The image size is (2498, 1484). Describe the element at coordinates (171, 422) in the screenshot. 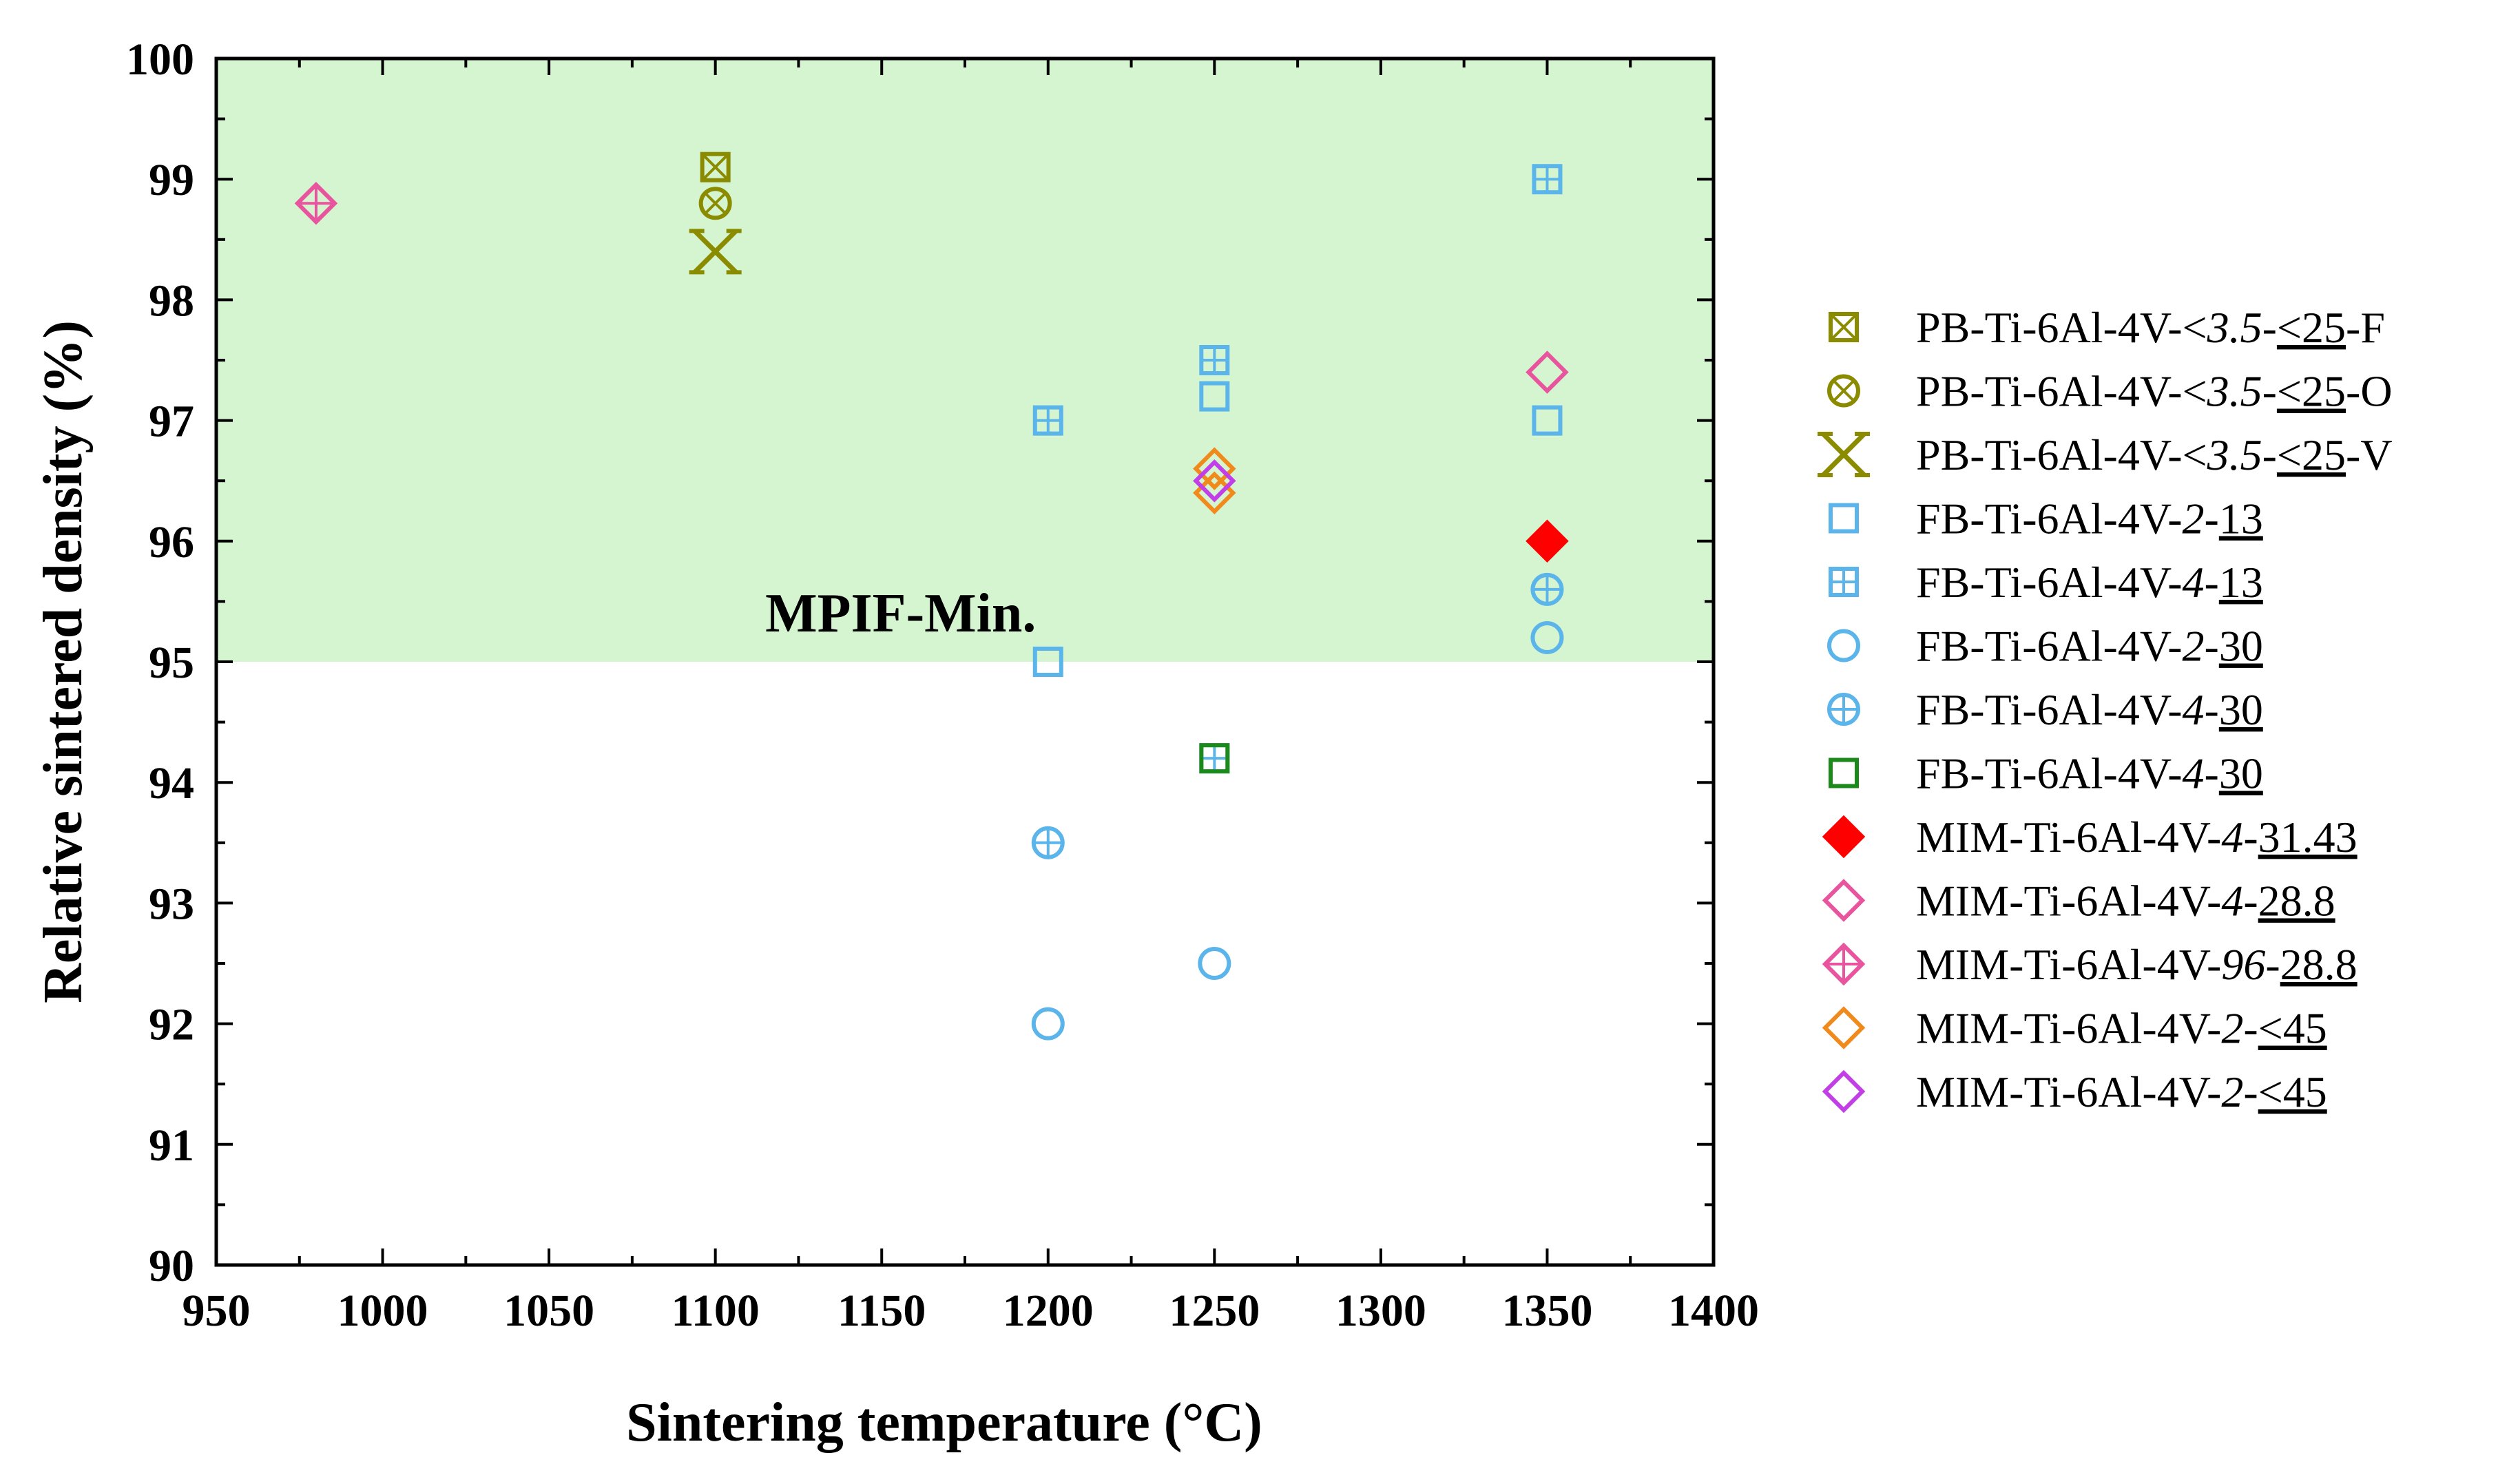

I see `y-tick-label: 97` at that location.